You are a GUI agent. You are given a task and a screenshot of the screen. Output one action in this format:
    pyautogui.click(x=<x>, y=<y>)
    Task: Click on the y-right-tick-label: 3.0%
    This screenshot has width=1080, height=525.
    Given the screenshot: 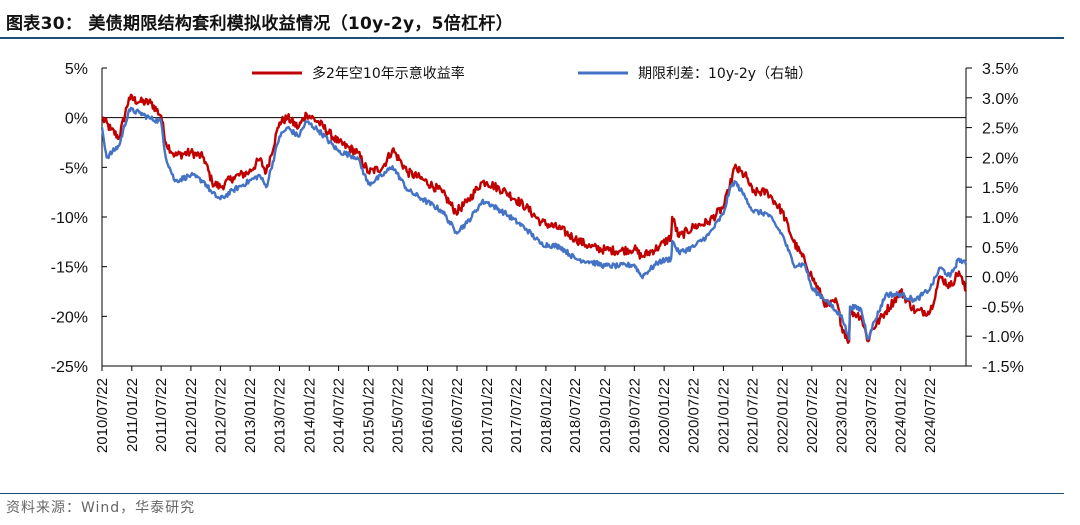 What is the action you would take?
    pyautogui.click(x=1000, y=99)
    